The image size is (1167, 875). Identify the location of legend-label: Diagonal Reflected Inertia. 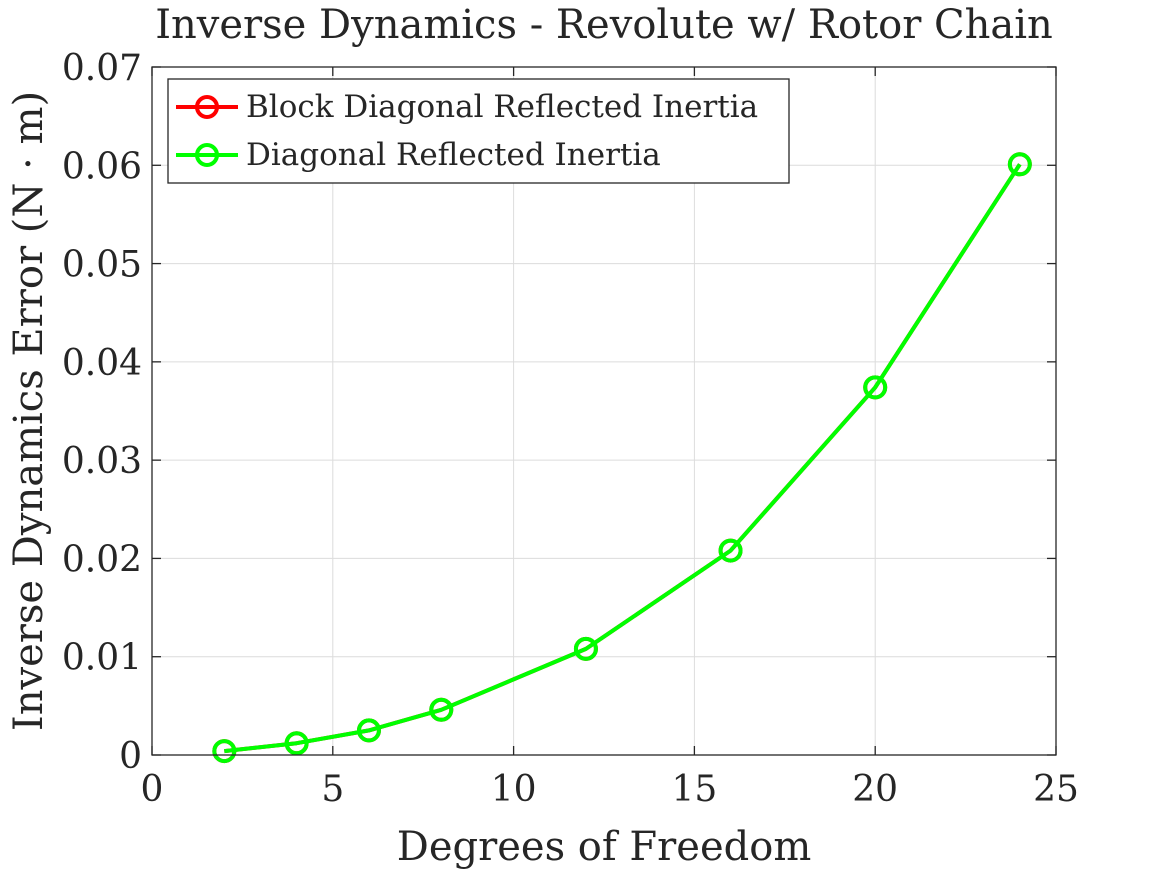
(453, 155).